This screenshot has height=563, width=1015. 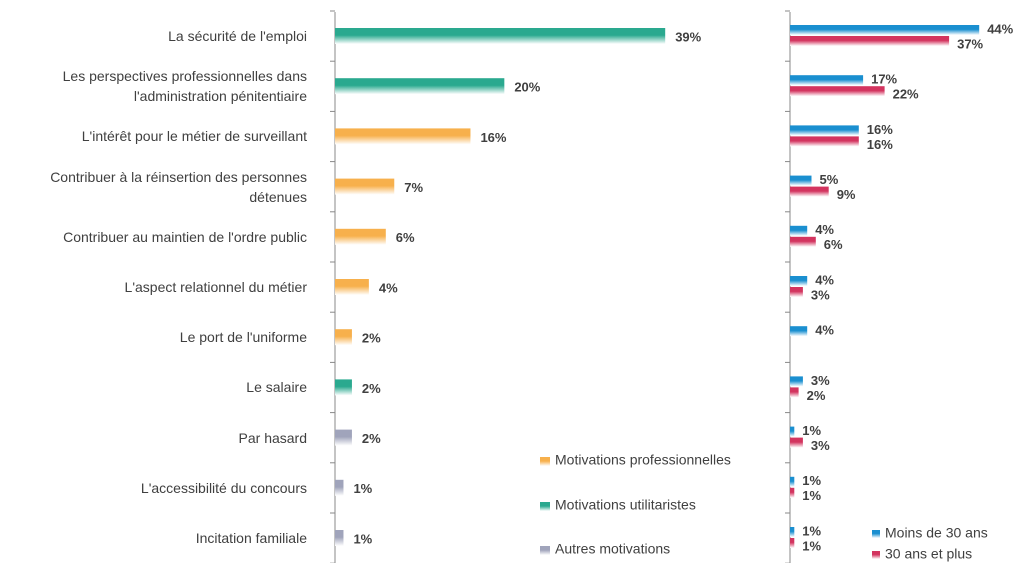 What do you see at coordinates (884, 79) in the screenshot?
I see `value-label: 17%` at bounding box center [884, 79].